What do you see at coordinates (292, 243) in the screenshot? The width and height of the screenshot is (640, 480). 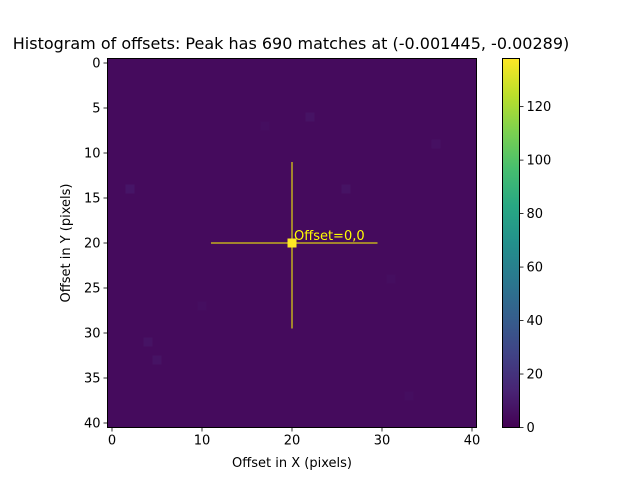 I see `offset-marker` at bounding box center [292, 243].